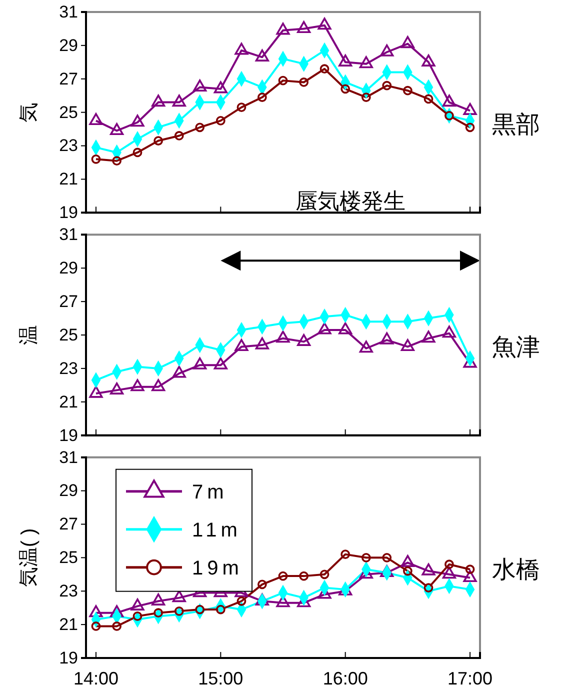 This screenshot has width=572, height=699. Describe the element at coordinates (345, 678) in the screenshot. I see `x-tick-label: 16:00` at that location.